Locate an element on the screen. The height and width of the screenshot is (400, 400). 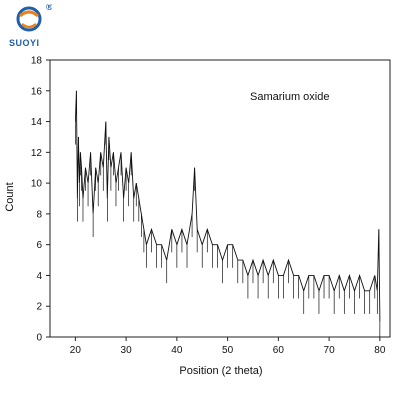
y-tick-label: 16 is located at coordinates (37, 91).